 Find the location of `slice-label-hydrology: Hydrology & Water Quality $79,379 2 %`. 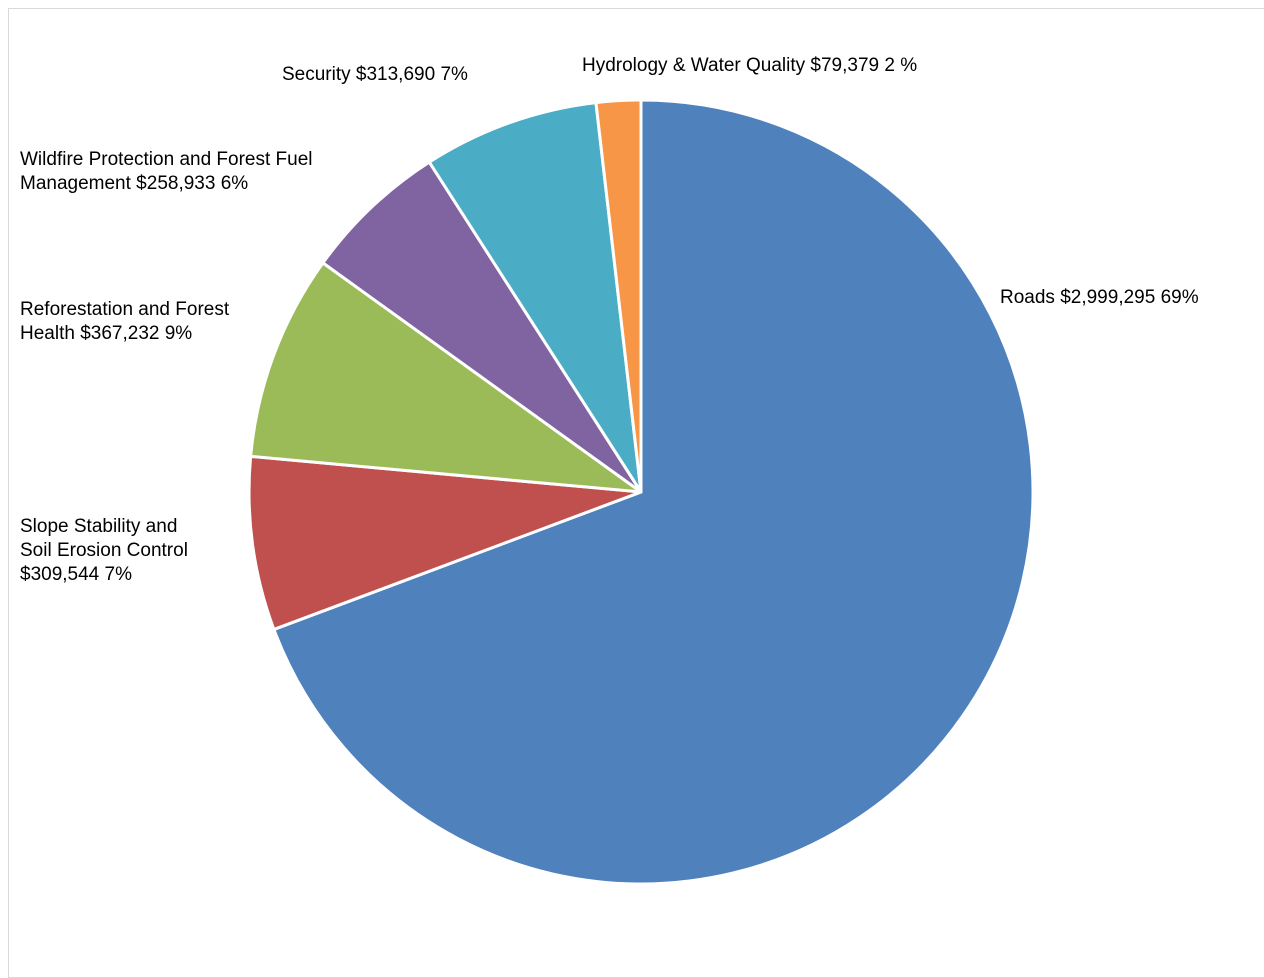

slice-label-hydrology: Hydrology & Water Quality $79,379 2 % is located at coordinates (750, 65).